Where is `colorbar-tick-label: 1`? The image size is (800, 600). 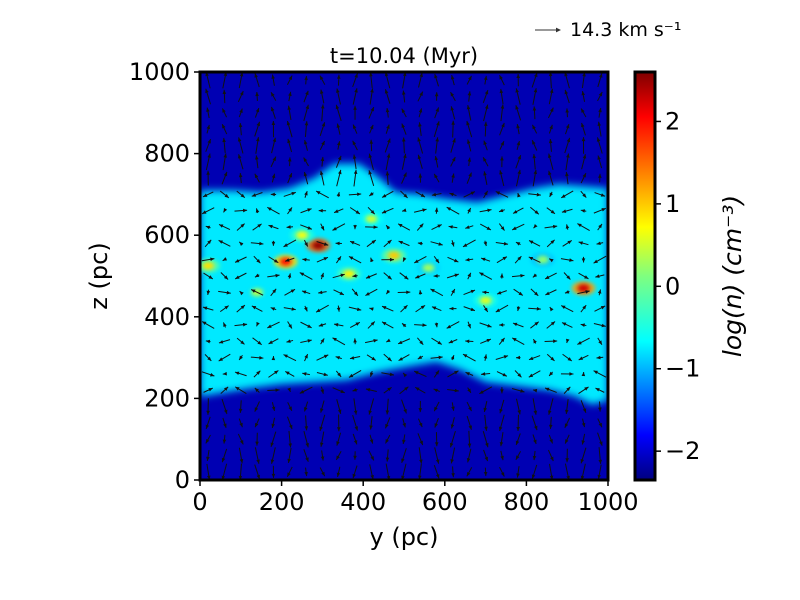
colorbar-tick-label: 1 is located at coordinates (672, 204).